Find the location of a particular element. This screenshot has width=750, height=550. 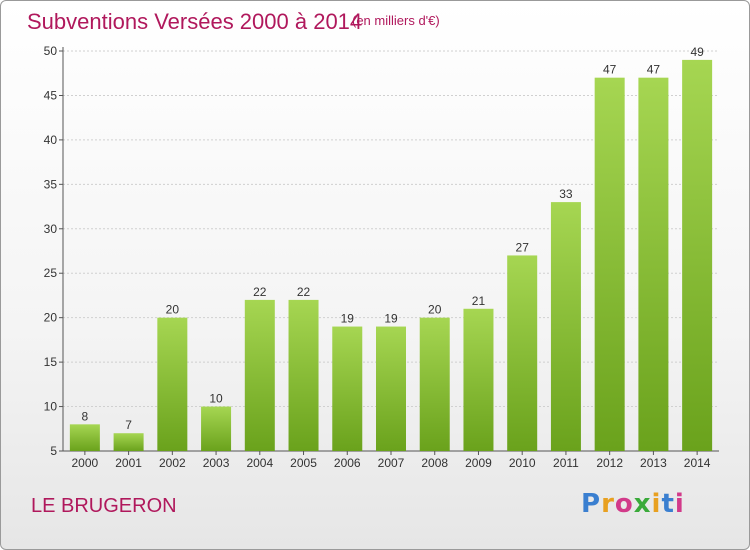

data-label: 27 is located at coordinates (523, 247).